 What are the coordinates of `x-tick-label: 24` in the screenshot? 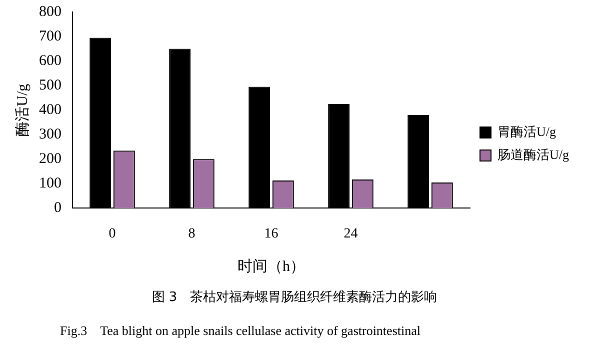 It's located at (351, 234).